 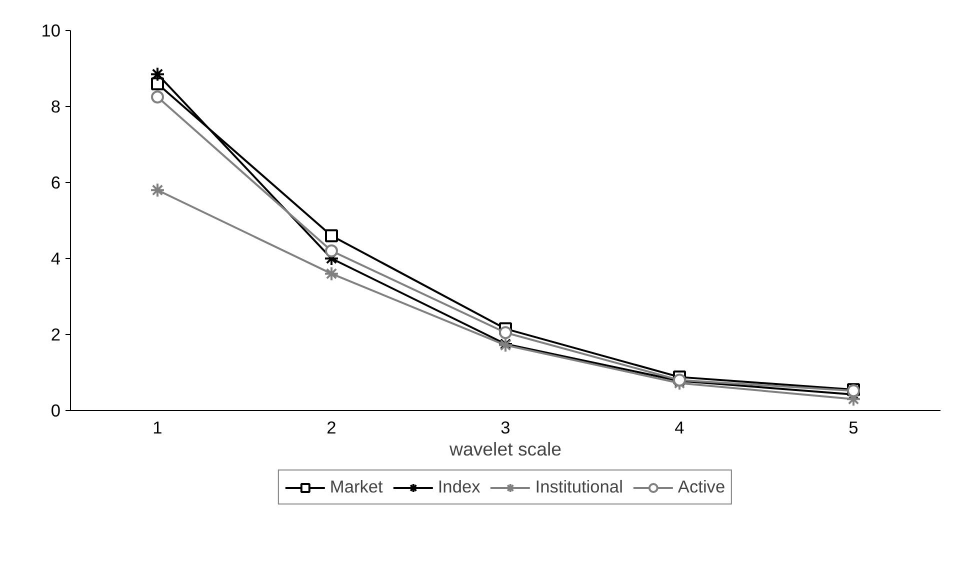 I want to click on y-tick-label: 2, so click(x=55, y=334).